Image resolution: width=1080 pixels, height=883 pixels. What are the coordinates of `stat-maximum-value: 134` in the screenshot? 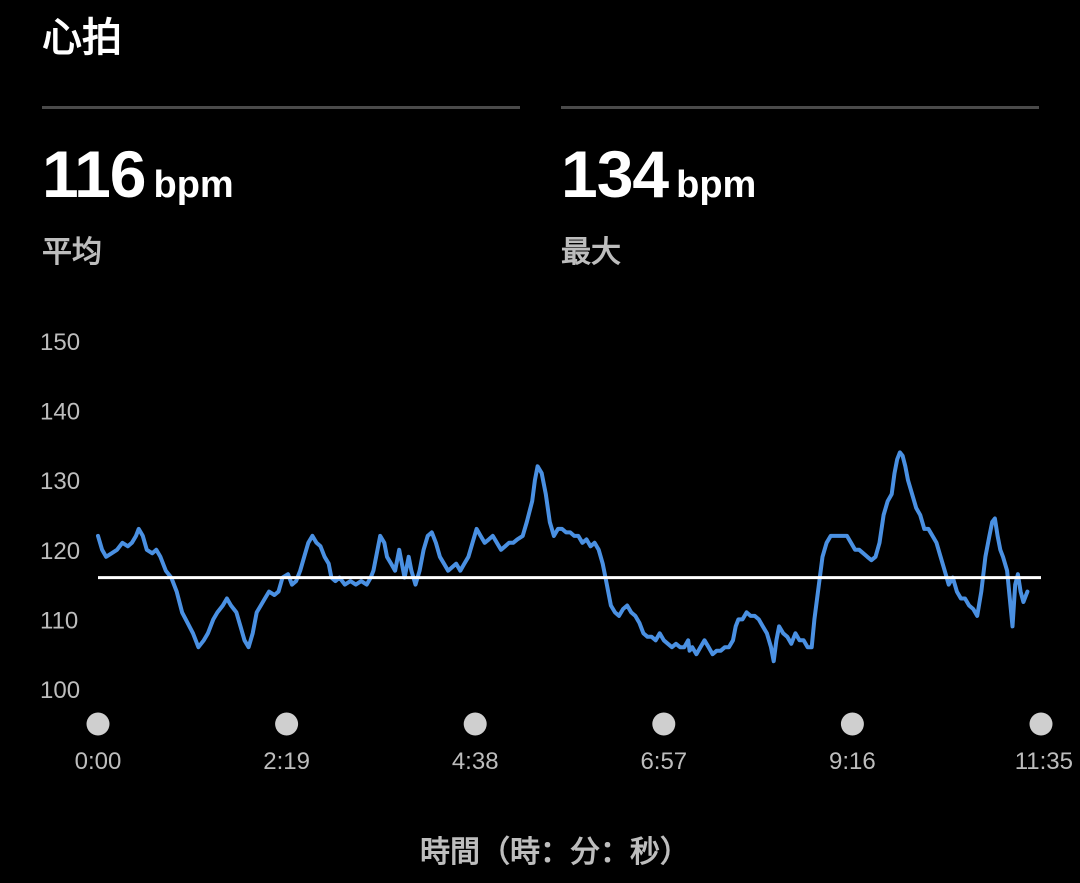 It's located at (615, 174).